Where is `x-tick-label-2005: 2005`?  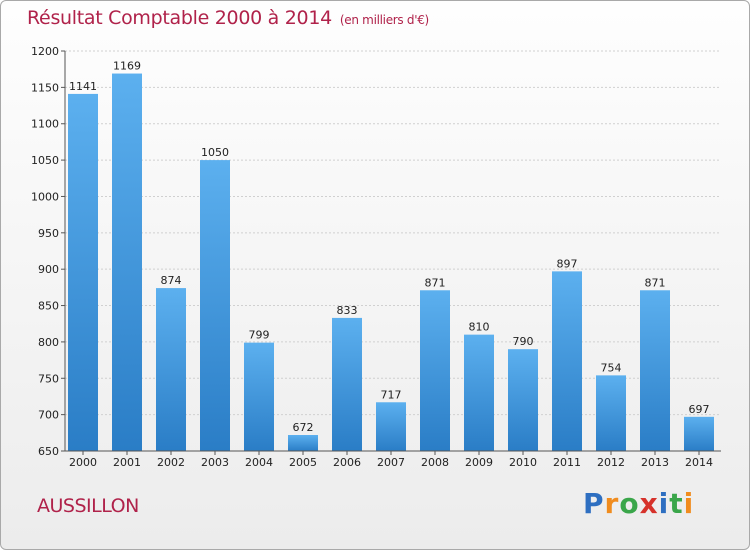 x-tick-label-2005: 2005 is located at coordinates (303, 462).